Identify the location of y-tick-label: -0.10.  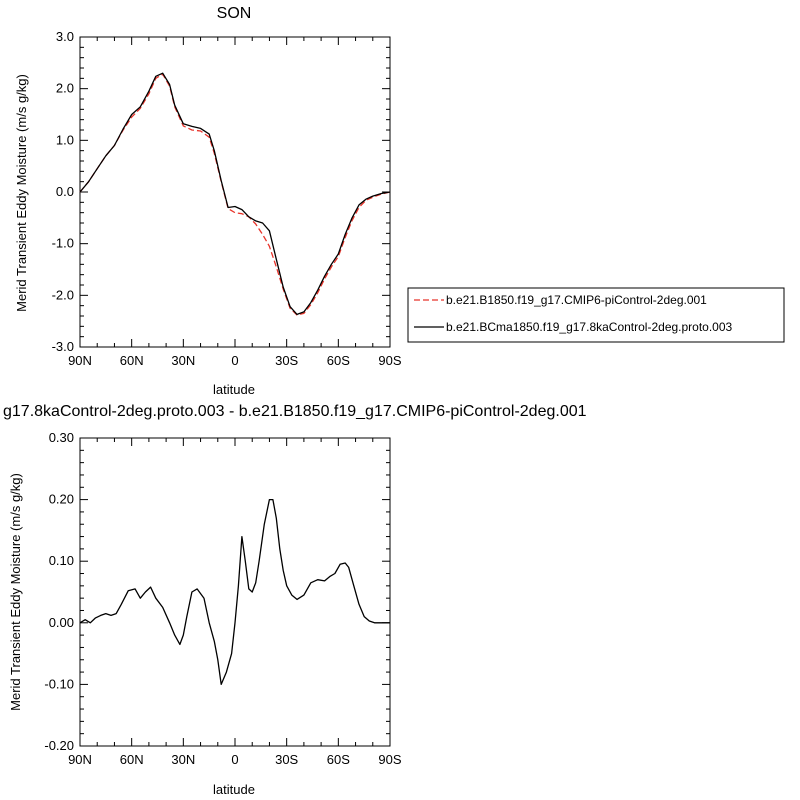
(59, 683).